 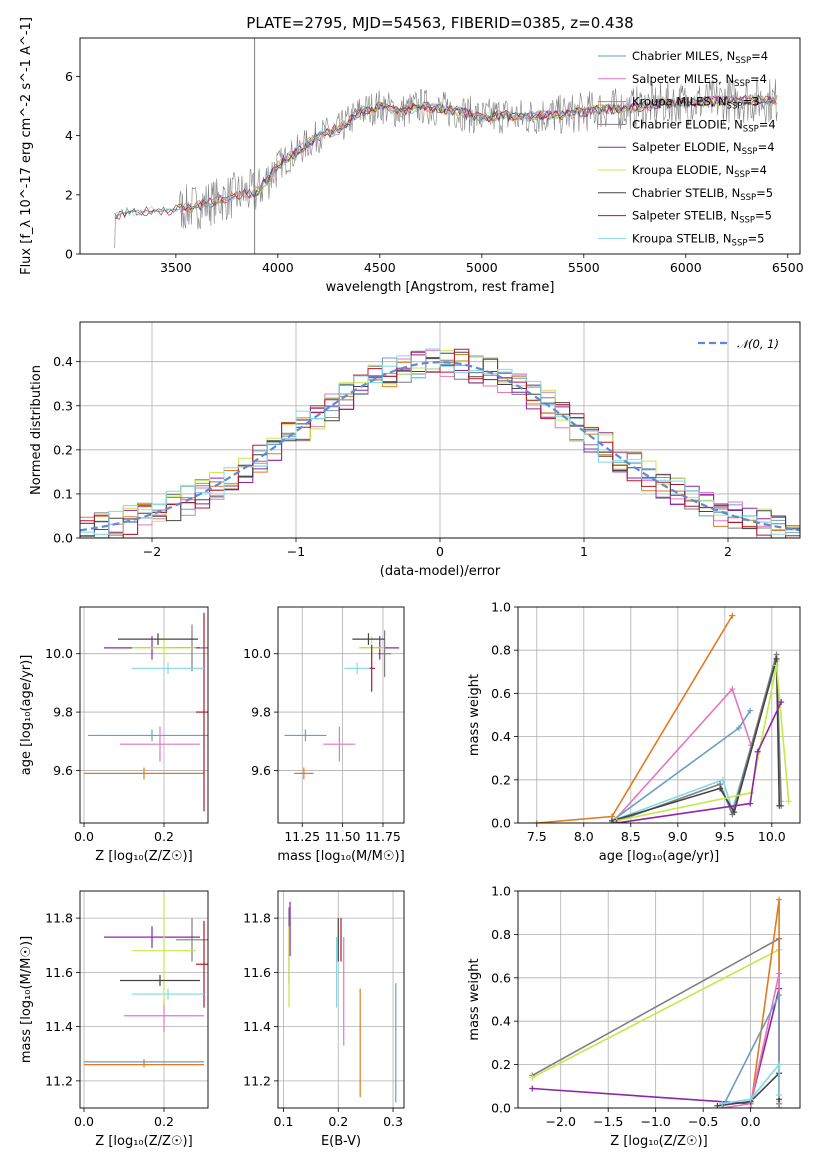 What do you see at coordinates (537, 836) in the screenshot?
I see `x-tick-label: 7.5` at bounding box center [537, 836].